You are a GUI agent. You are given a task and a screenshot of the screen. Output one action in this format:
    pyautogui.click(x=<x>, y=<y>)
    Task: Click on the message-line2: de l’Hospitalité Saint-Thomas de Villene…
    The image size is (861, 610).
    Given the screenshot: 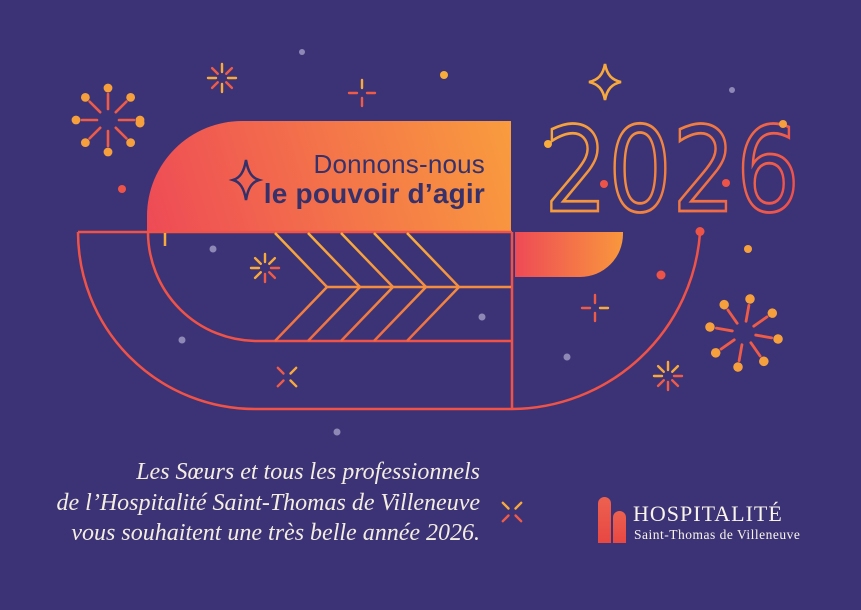 What is the action you would take?
    pyautogui.click(x=268, y=502)
    